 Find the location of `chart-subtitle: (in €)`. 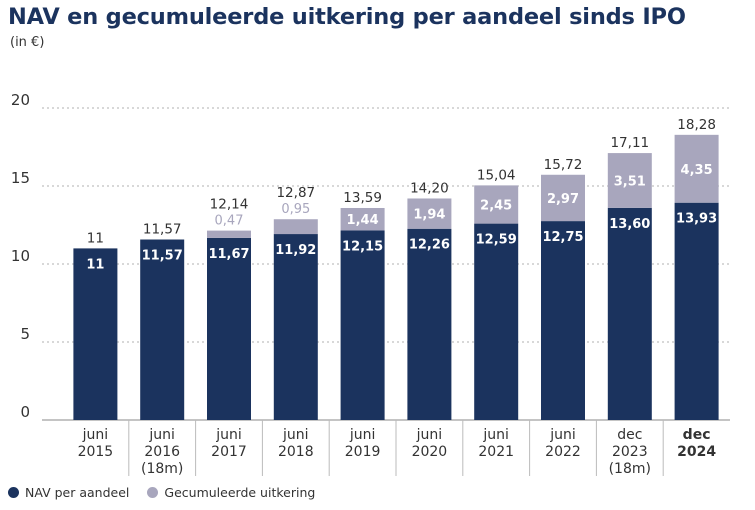

chart-subtitle: (in €) is located at coordinates (27, 42).